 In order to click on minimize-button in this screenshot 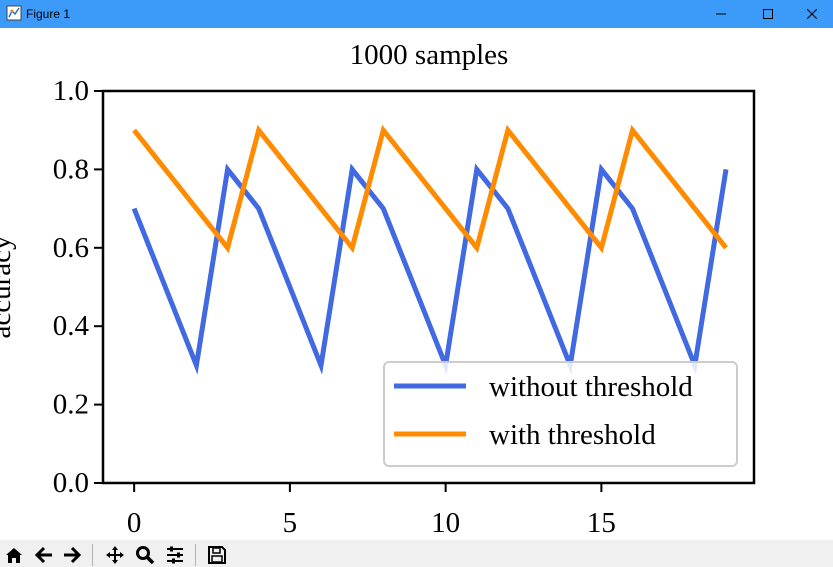, I will do `click(721, 14)`.